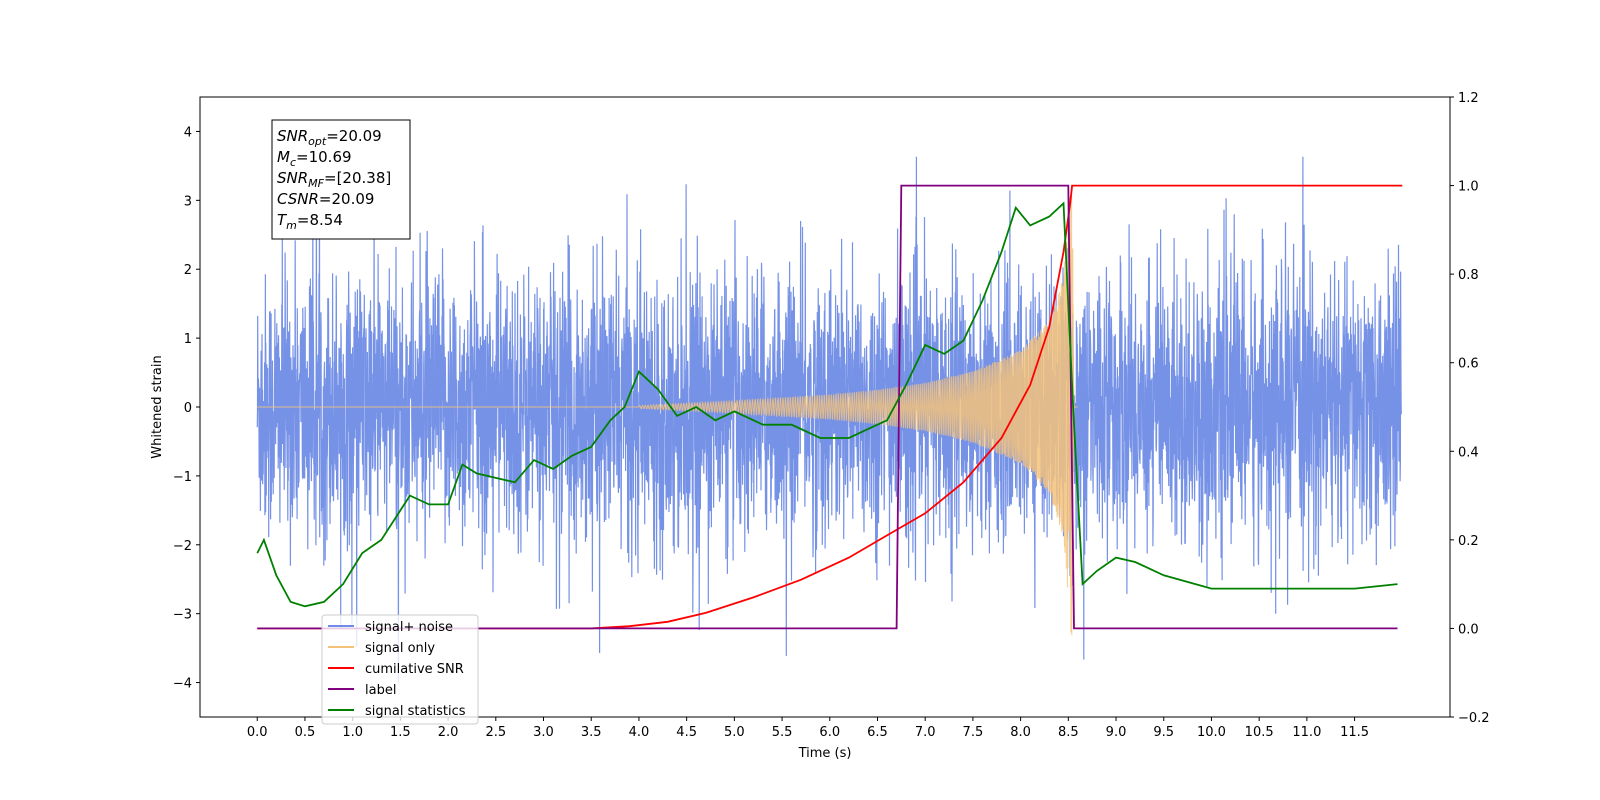  What do you see at coordinates (1211, 732) in the screenshot?
I see `x-tick-label: 10.0` at bounding box center [1211, 732].